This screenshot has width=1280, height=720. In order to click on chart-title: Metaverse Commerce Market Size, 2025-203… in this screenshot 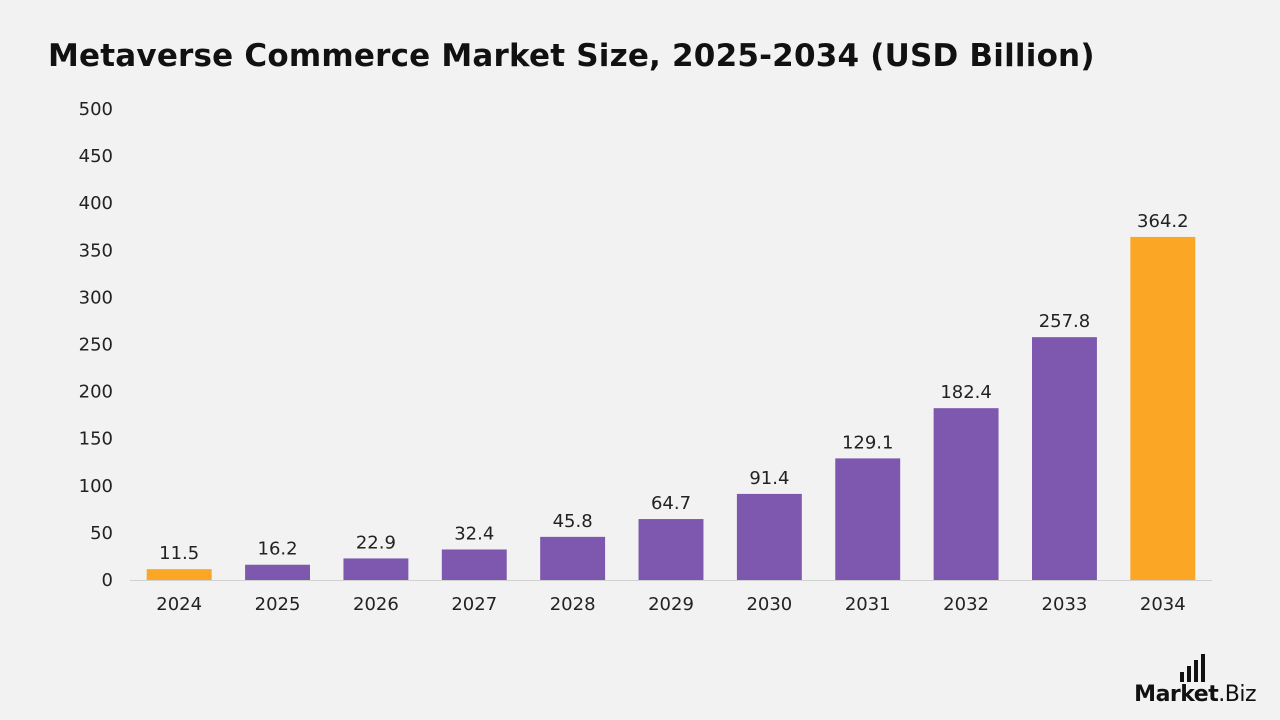, I will do `click(571, 56)`.